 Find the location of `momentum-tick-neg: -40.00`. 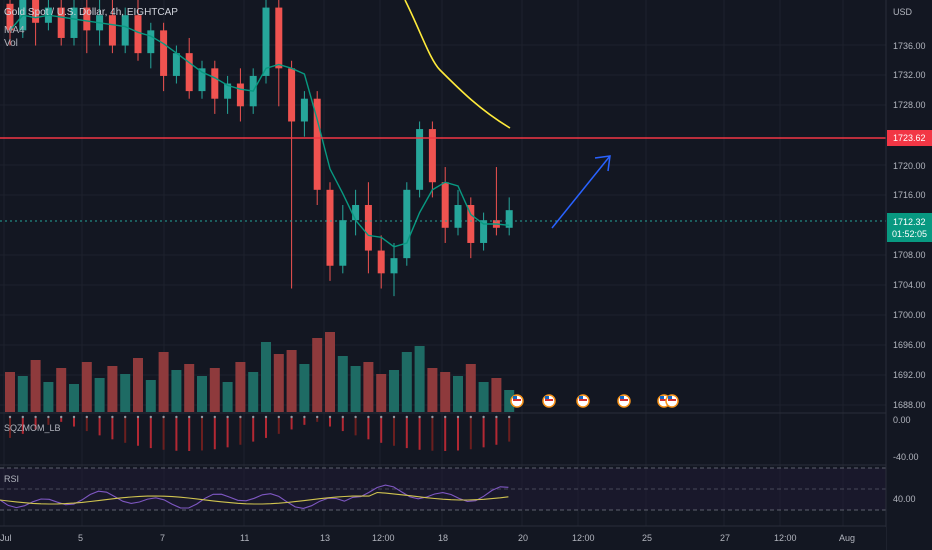

momentum-tick-neg: -40.00 is located at coordinates (906, 457).